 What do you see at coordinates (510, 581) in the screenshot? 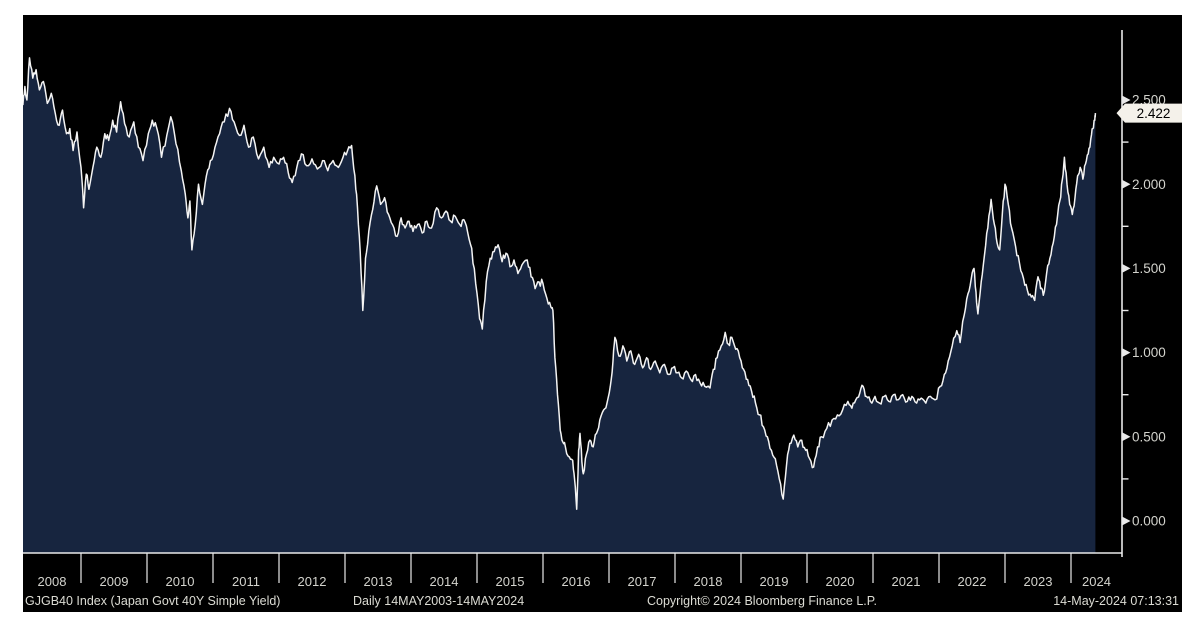
I see `x-axis-label: 2015` at bounding box center [510, 581].